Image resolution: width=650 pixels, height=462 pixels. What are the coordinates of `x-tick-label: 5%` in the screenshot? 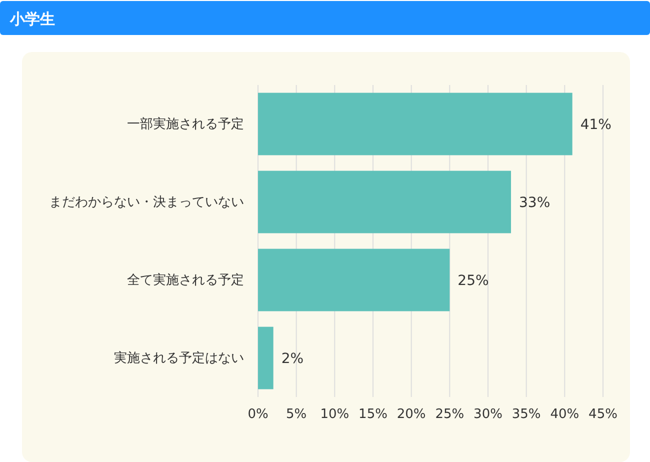 It's located at (296, 414).